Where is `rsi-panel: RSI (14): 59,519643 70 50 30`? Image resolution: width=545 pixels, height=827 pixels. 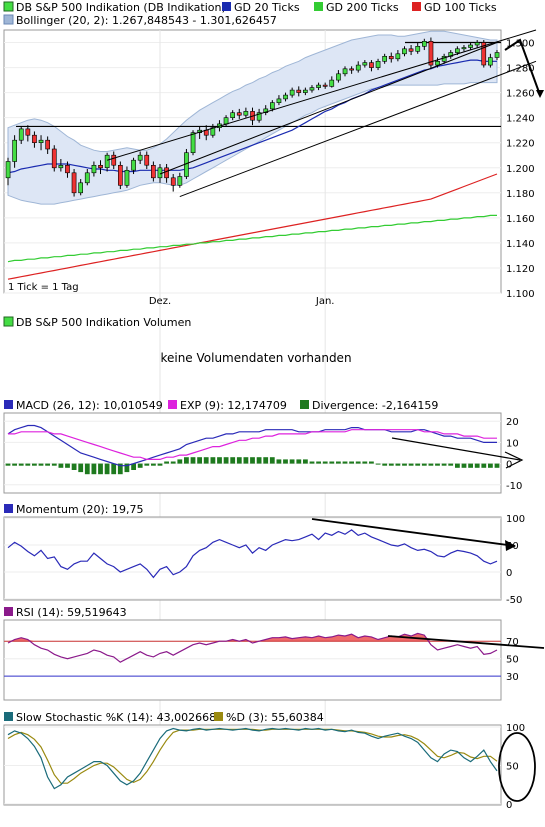
rsi-panel: RSI (14): 59,519643 70 50 30 is located at coordinates (274, 653).